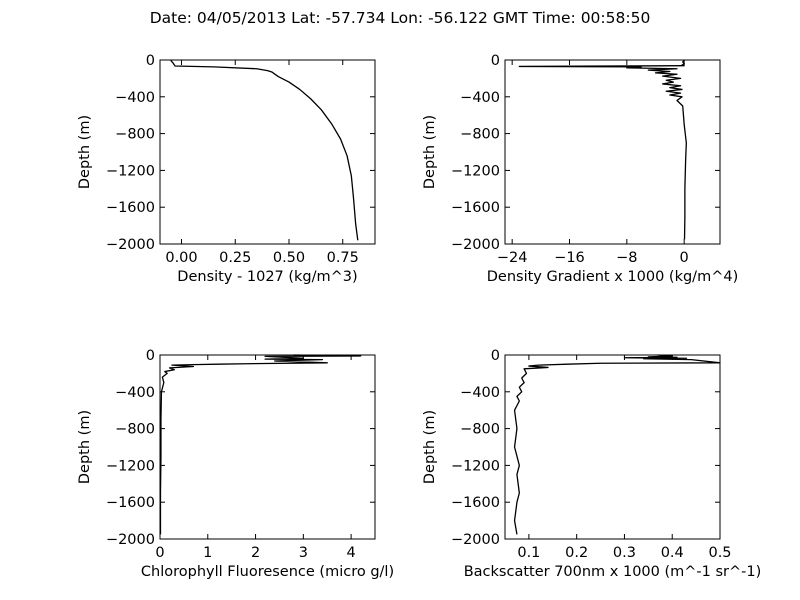 The width and height of the screenshot is (800, 600). Describe the element at coordinates (612, 277) in the screenshot. I see `x-axis-label: Density Gradient x 1000 (kg/m^4)` at that location.